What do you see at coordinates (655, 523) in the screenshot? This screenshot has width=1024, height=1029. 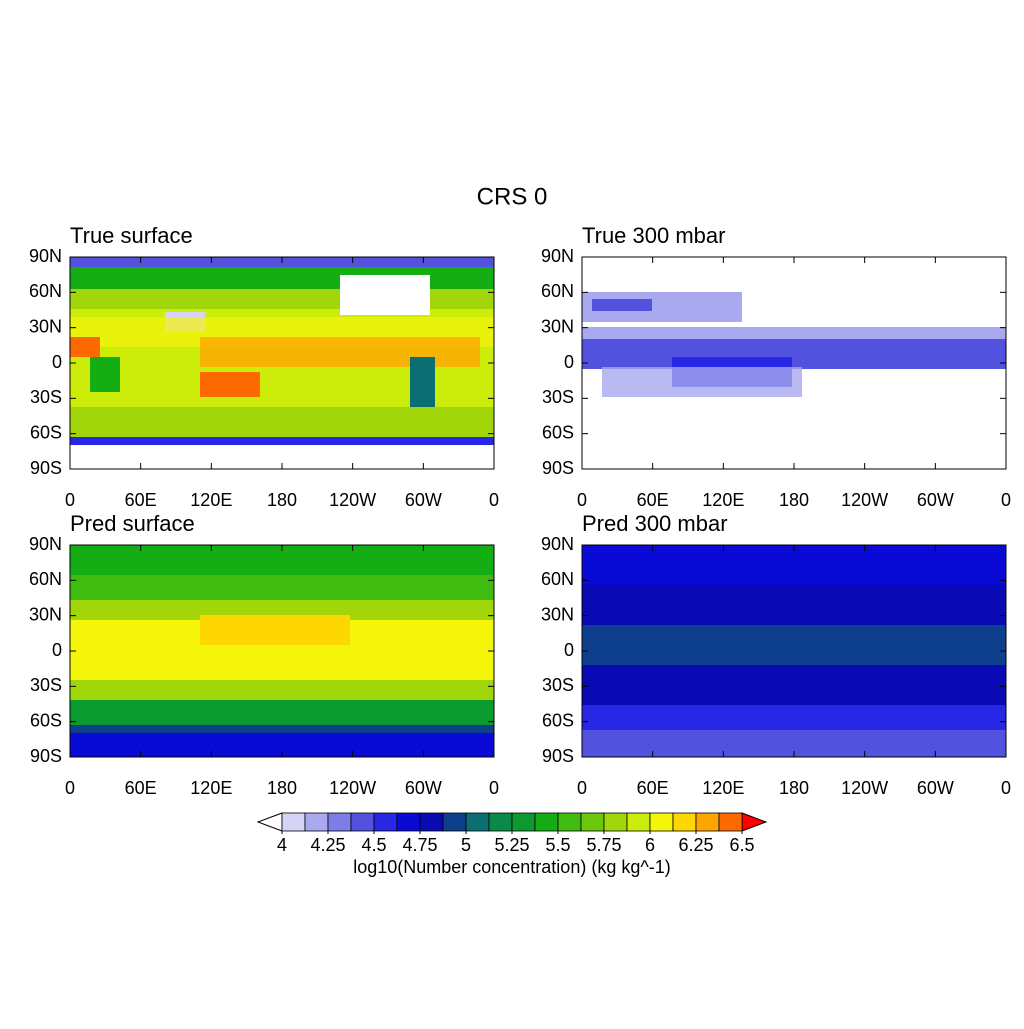 I see `panel-title: Pred 300 mbar` at bounding box center [655, 523].